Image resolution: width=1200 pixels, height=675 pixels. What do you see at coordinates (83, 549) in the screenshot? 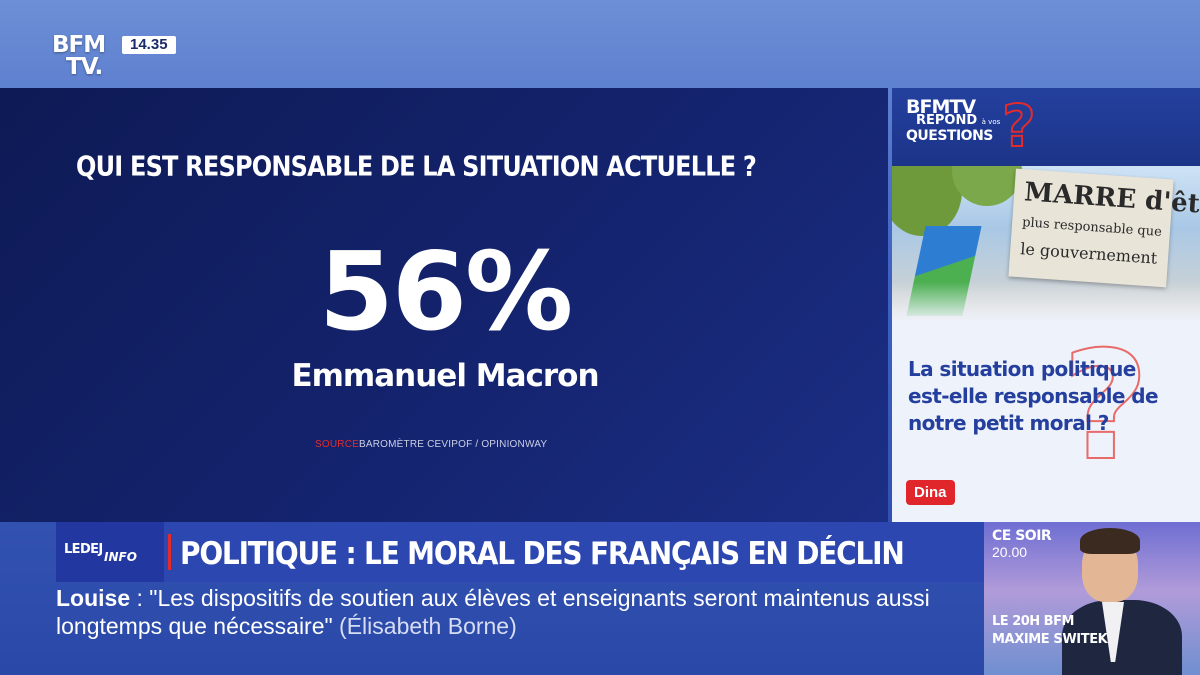
I see `show-logo-ledej: LEDEJ` at bounding box center [83, 549].